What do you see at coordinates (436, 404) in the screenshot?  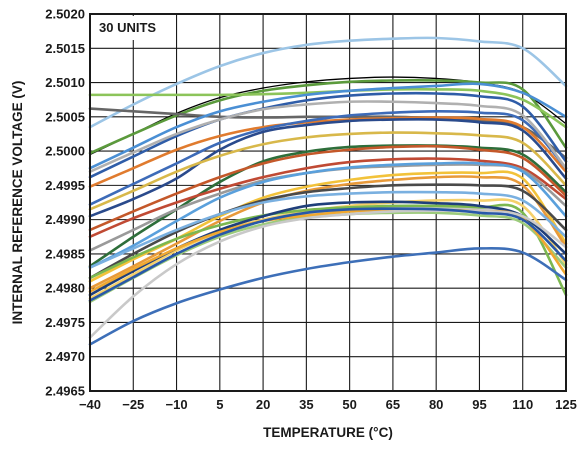 I see `x-tick-label: 80` at bounding box center [436, 404].